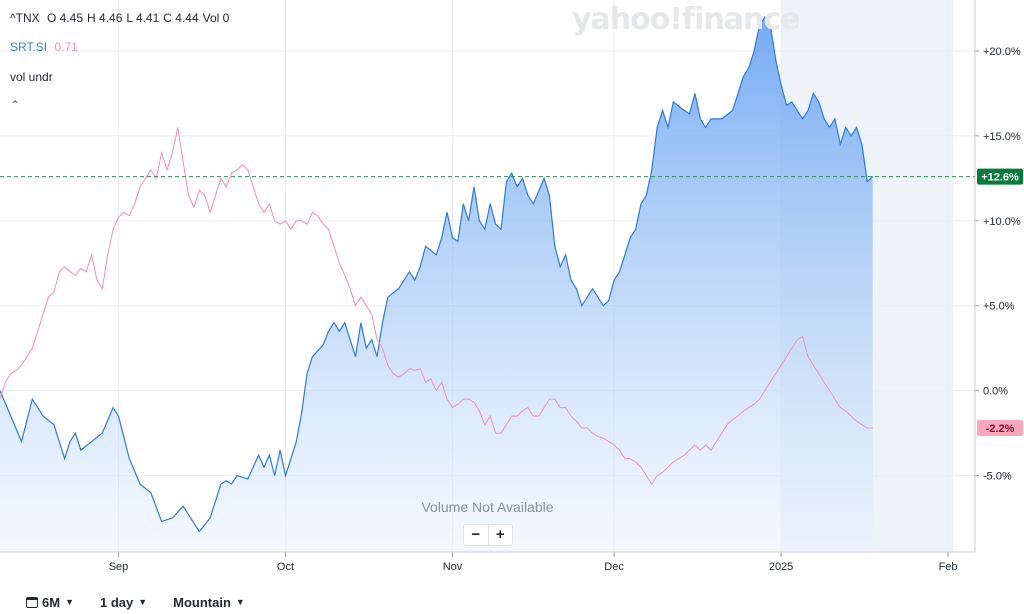 The image size is (1024, 614). Describe the element at coordinates (116, 602) in the screenshot. I see `interval-label: 1 day` at that location.